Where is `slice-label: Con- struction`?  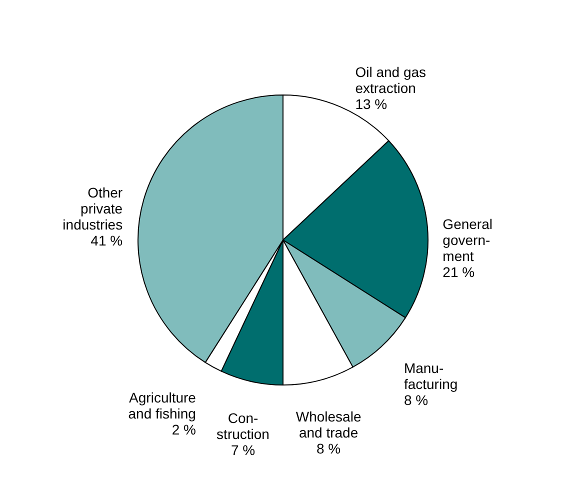 slice-label: Con- struction is located at coordinates (243, 426).